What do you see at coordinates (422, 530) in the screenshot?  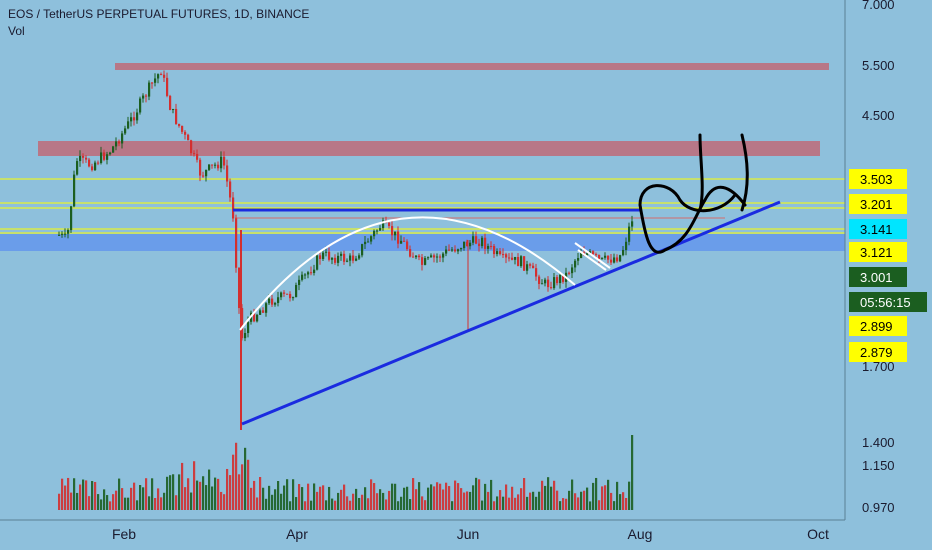 I see `time-axis: Feb Apr Jun Aug Oct` at bounding box center [422, 530].